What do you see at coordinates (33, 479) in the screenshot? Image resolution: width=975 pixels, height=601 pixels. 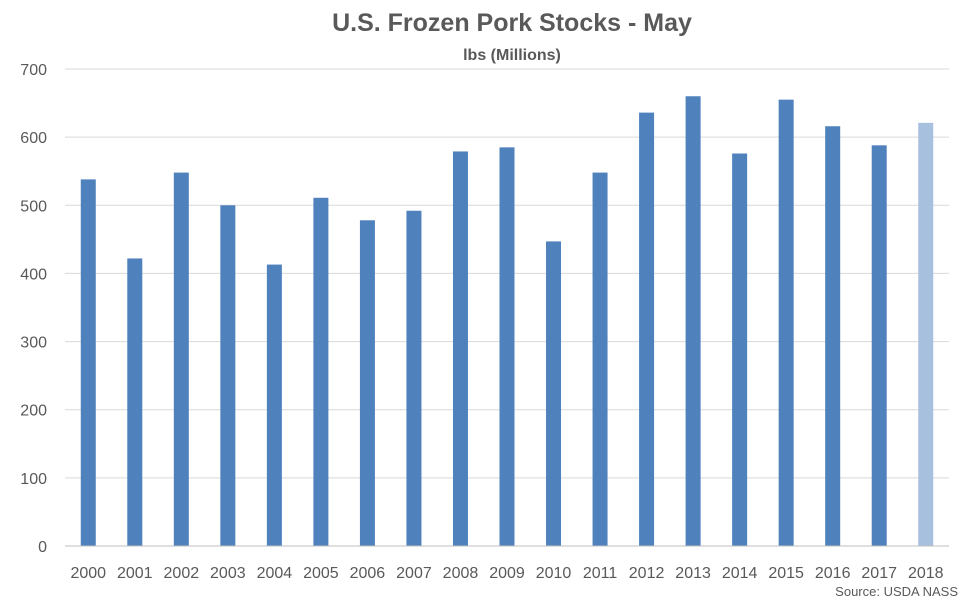 I see `y-tick-label: 100` at bounding box center [33, 479].